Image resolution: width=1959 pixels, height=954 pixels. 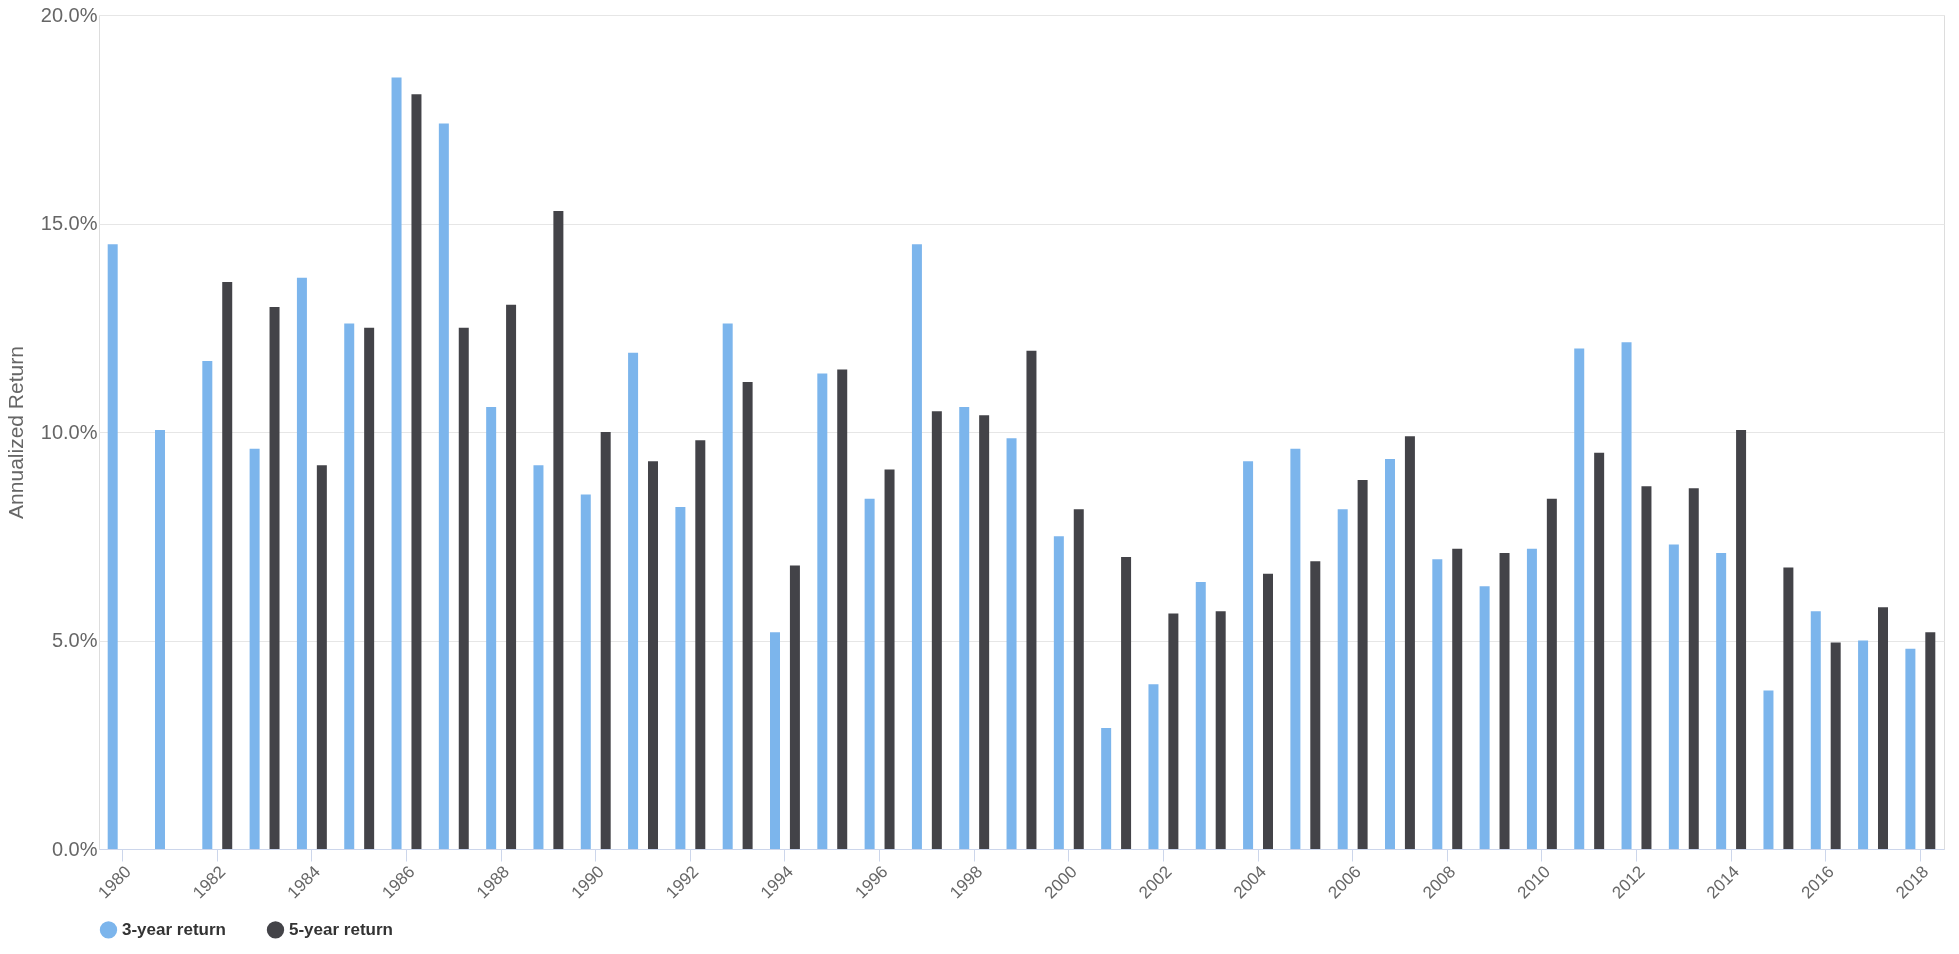 What do you see at coordinates (69, 223) in the screenshot?
I see `y-tick-label: 15.0%` at bounding box center [69, 223].